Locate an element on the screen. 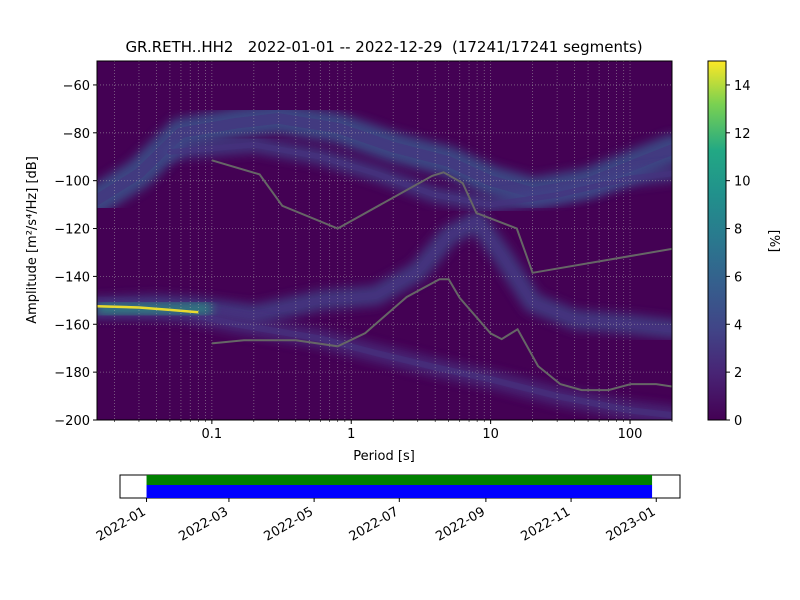  x-tick-label: 100 is located at coordinates (630, 434).